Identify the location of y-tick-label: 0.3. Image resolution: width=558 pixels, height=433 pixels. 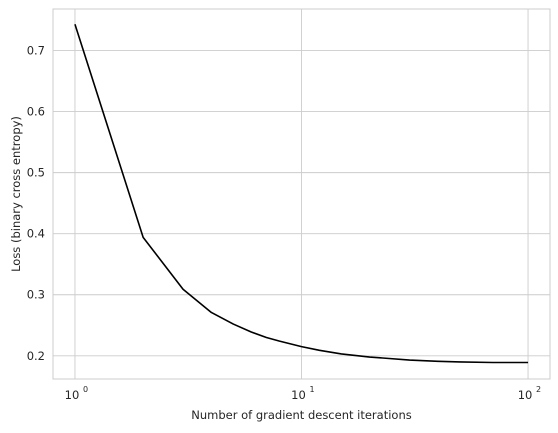
(36, 295).